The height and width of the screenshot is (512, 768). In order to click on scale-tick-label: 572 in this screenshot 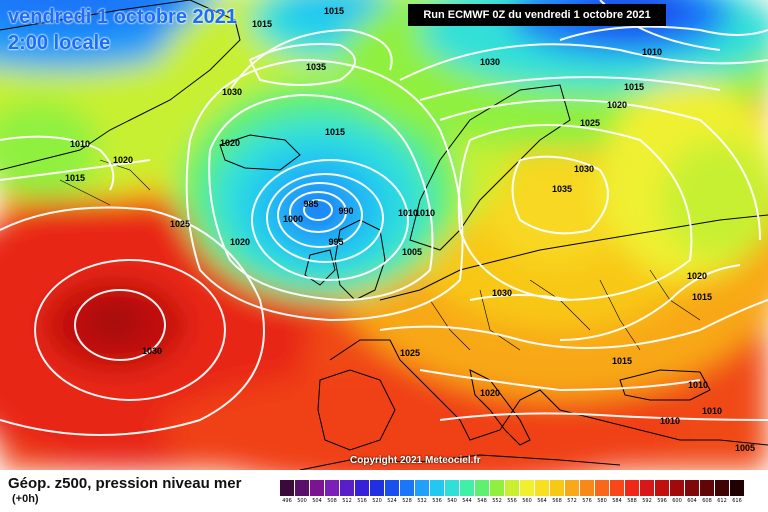, I will do `click(572, 501)`.